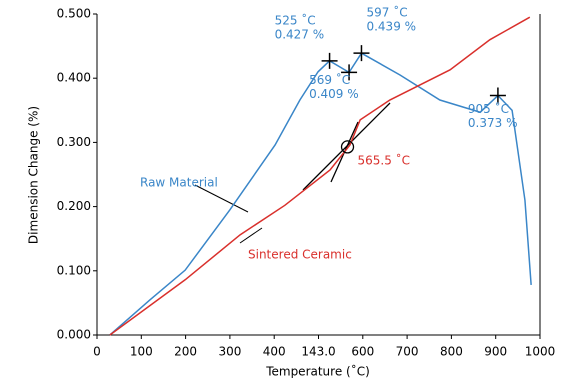 The height and width of the screenshot is (382, 567). Describe the element at coordinates (386, 12) in the screenshot. I see `annotation-label: 597 ˚C` at that location.